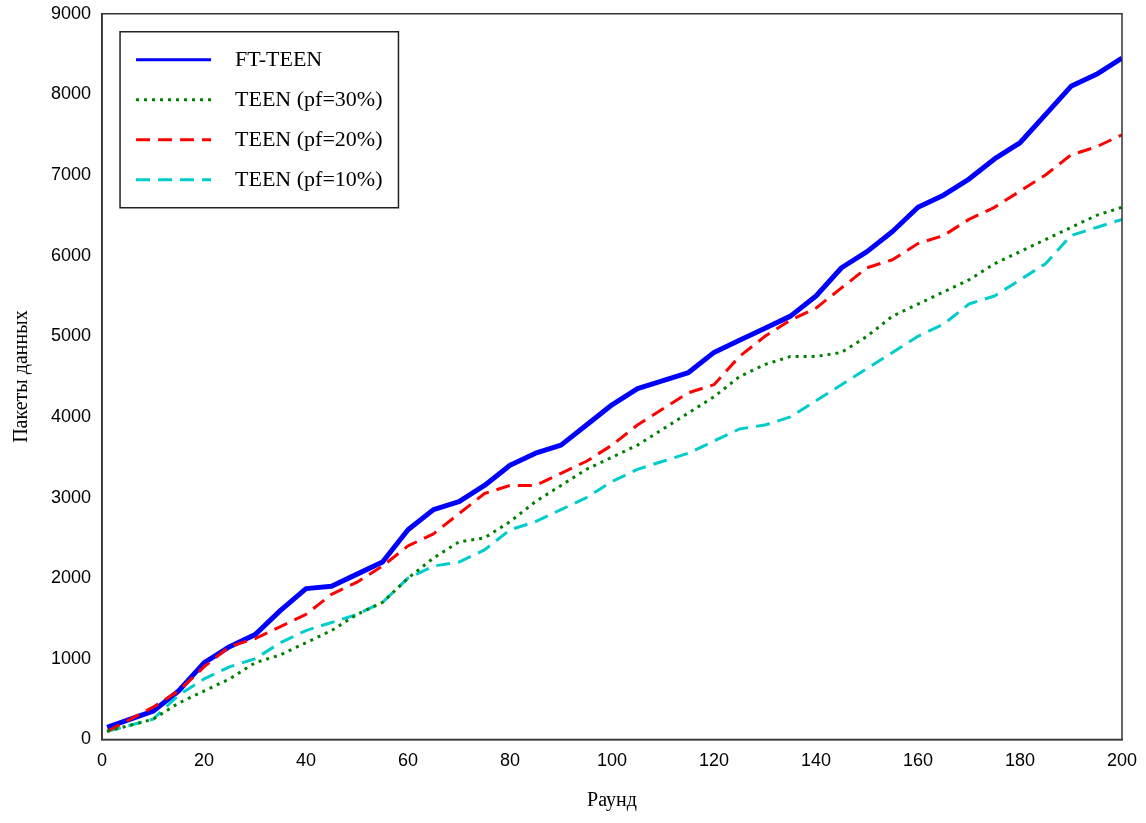 The width and height of the screenshot is (1146, 823). I want to click on y-axis-title: Пакеты данных, so click(21, 376).